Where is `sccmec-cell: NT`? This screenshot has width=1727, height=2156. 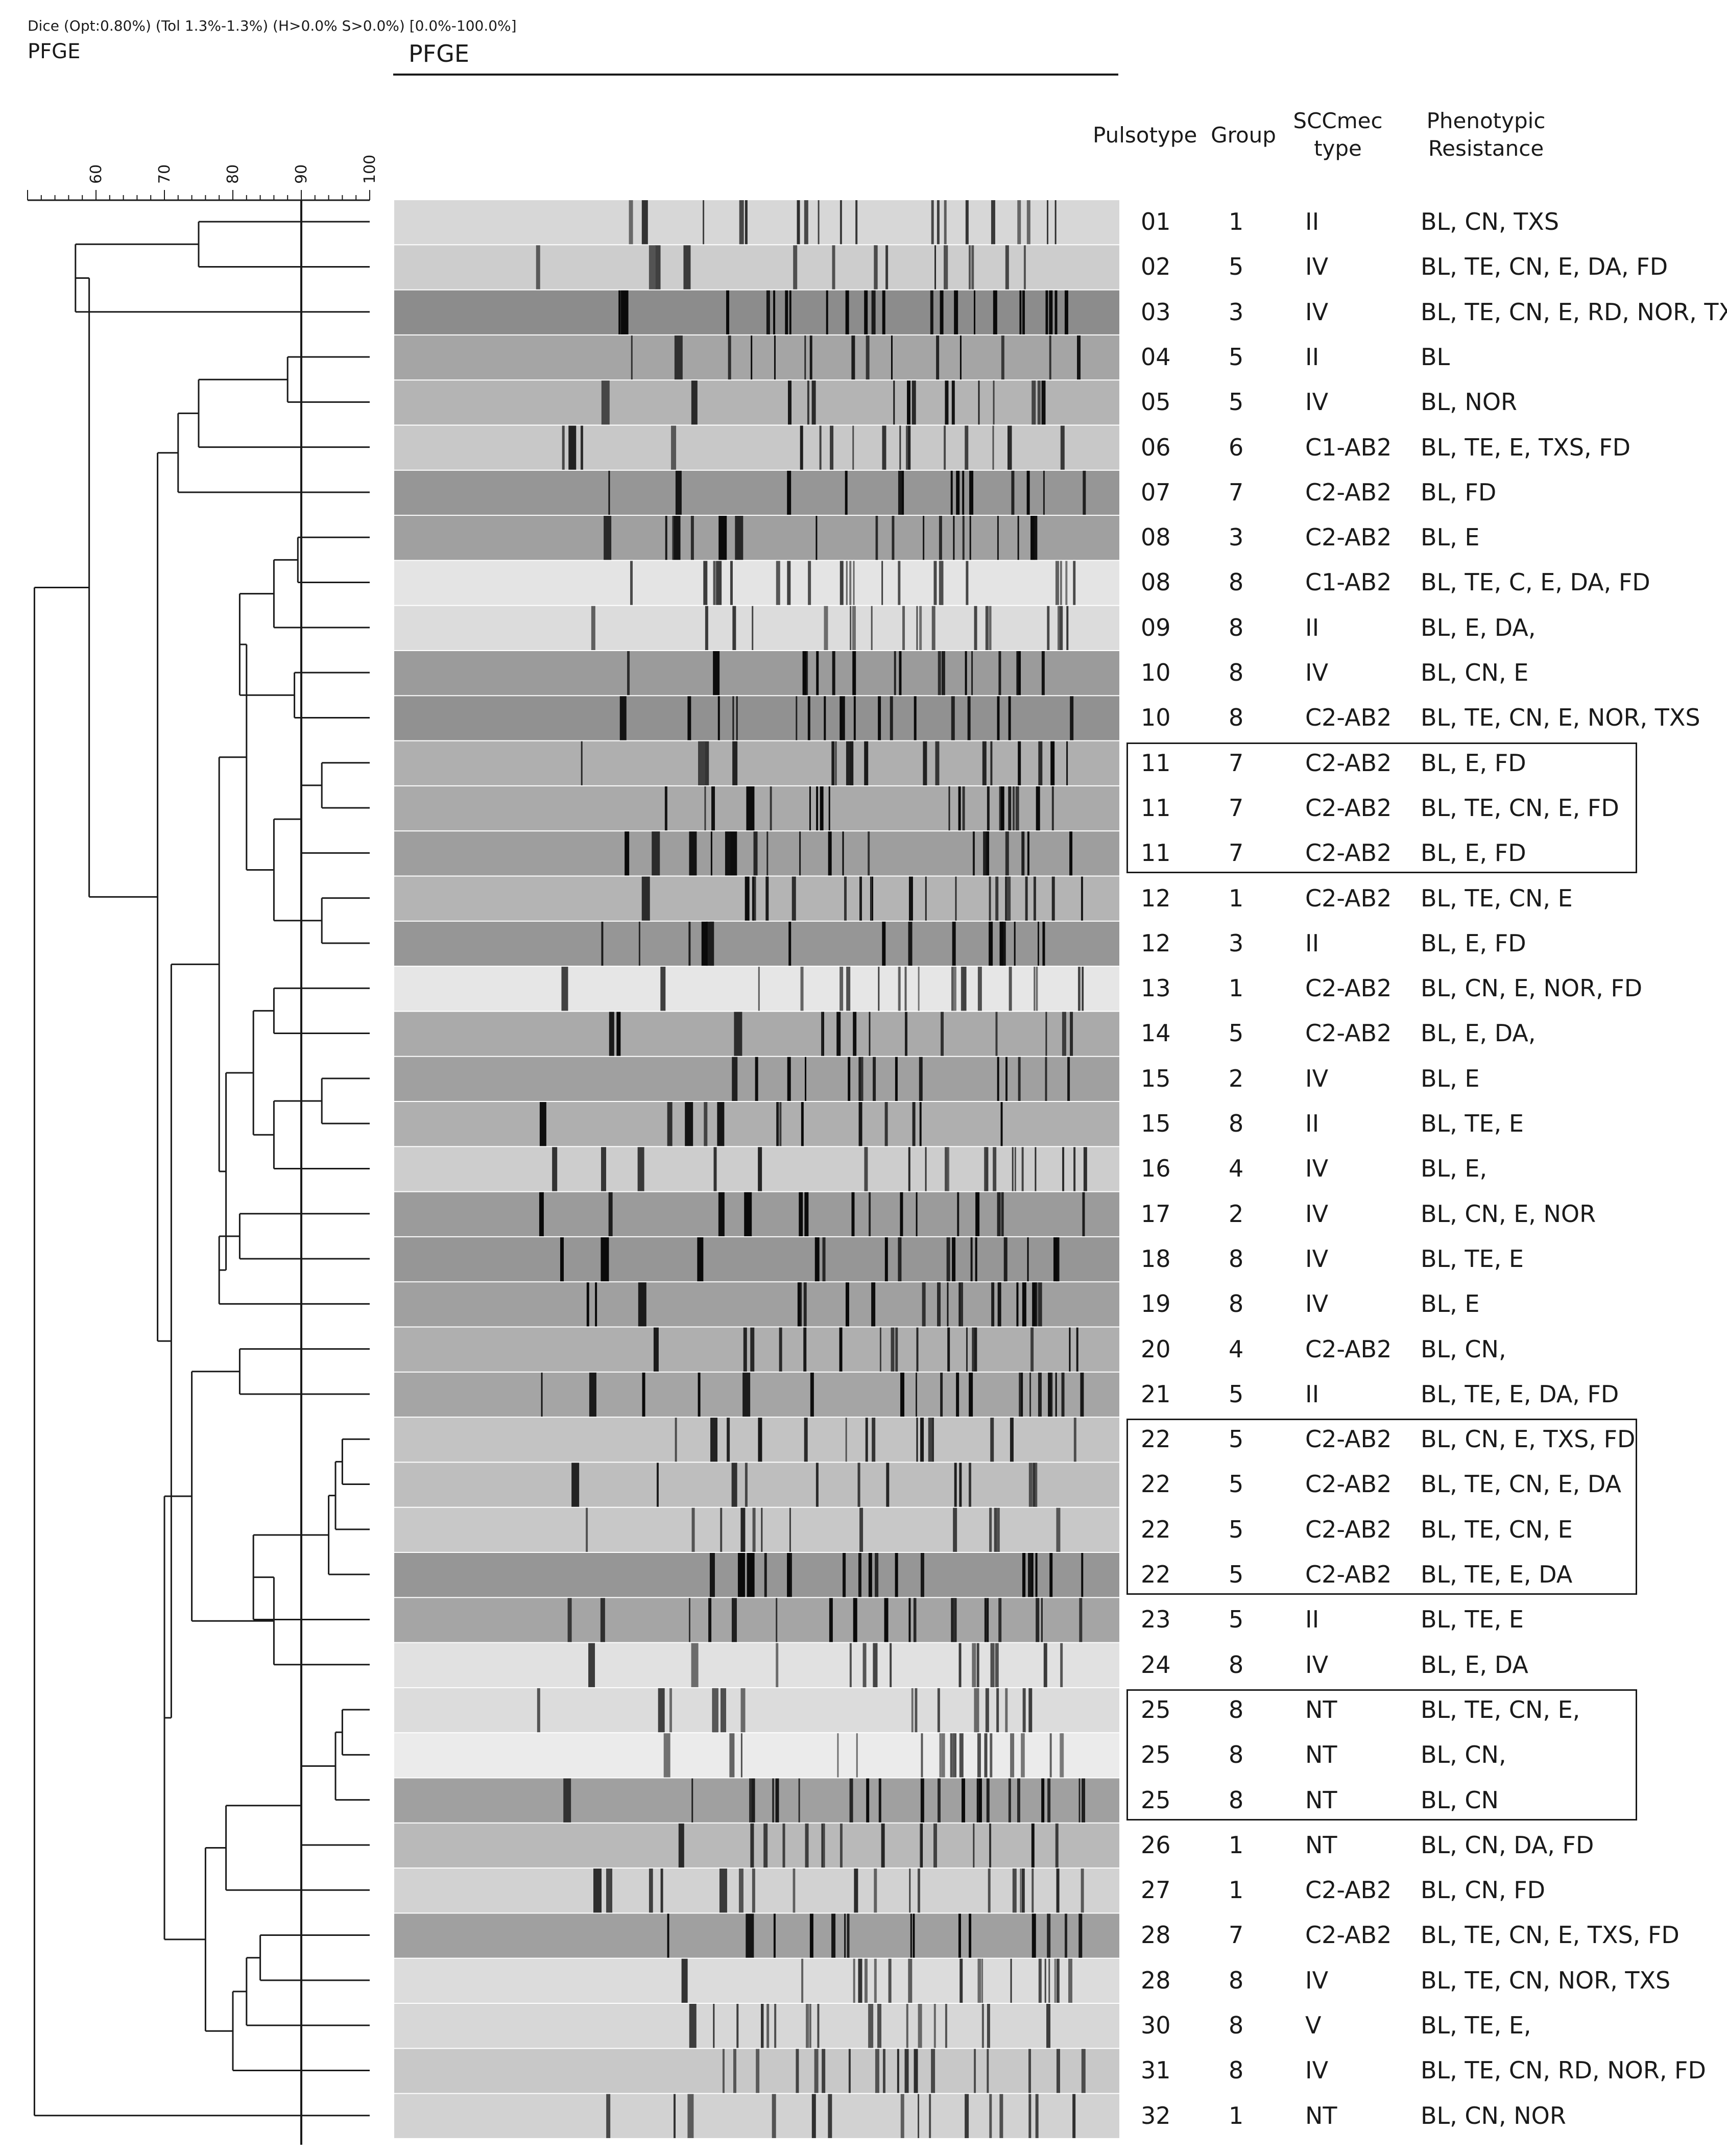 sccmec-cell: NT is located at coordinates (1321, 1755).